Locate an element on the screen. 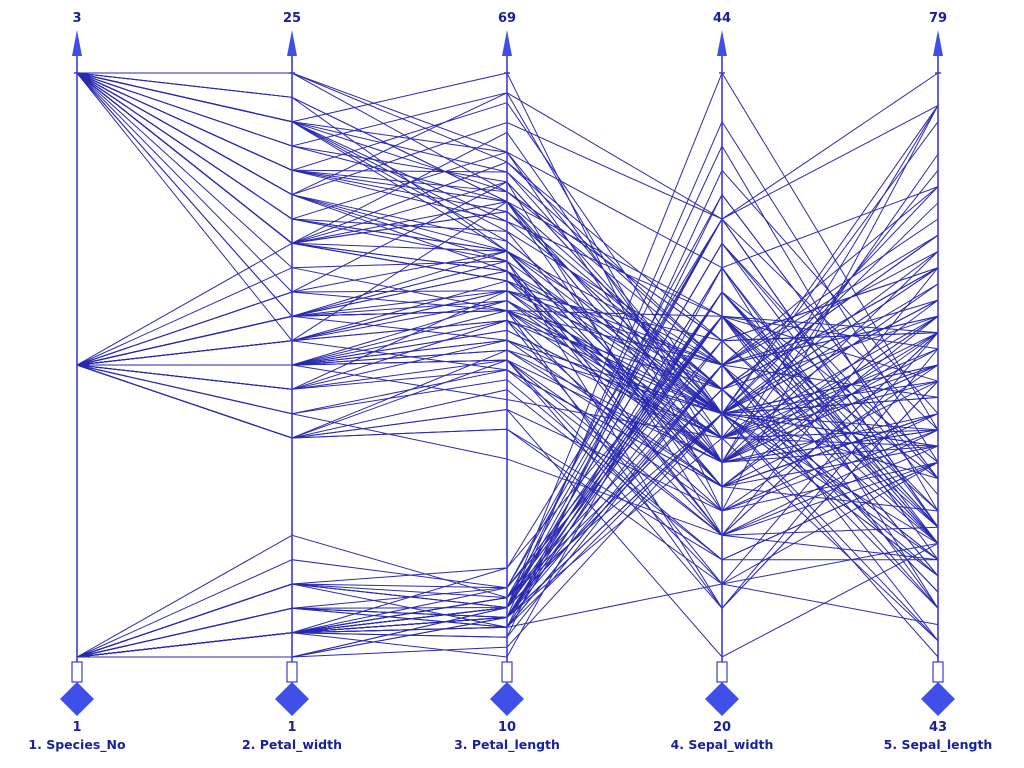  axis-diamond-4-sepal-width is located at coordinates (722, 699).